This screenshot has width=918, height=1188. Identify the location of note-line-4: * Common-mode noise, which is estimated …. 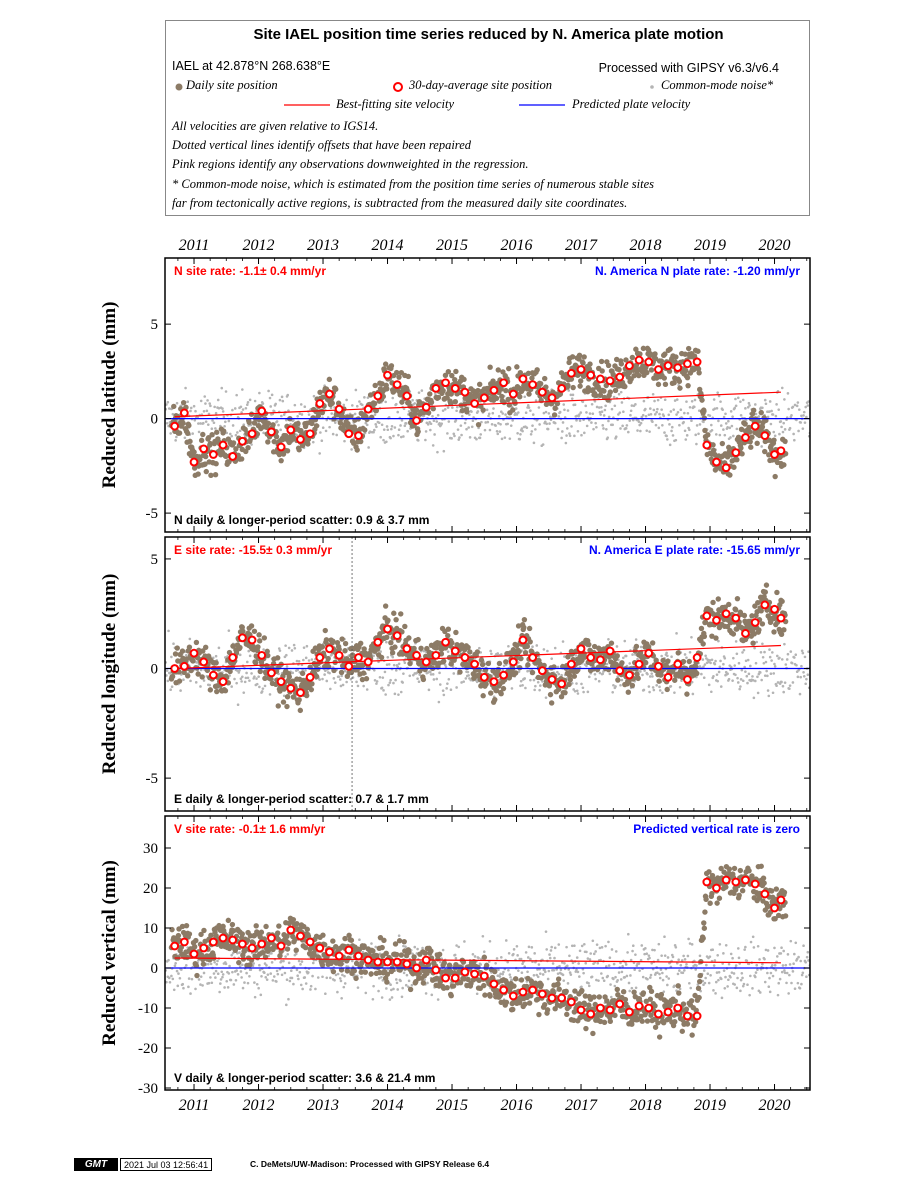
(413, 184).